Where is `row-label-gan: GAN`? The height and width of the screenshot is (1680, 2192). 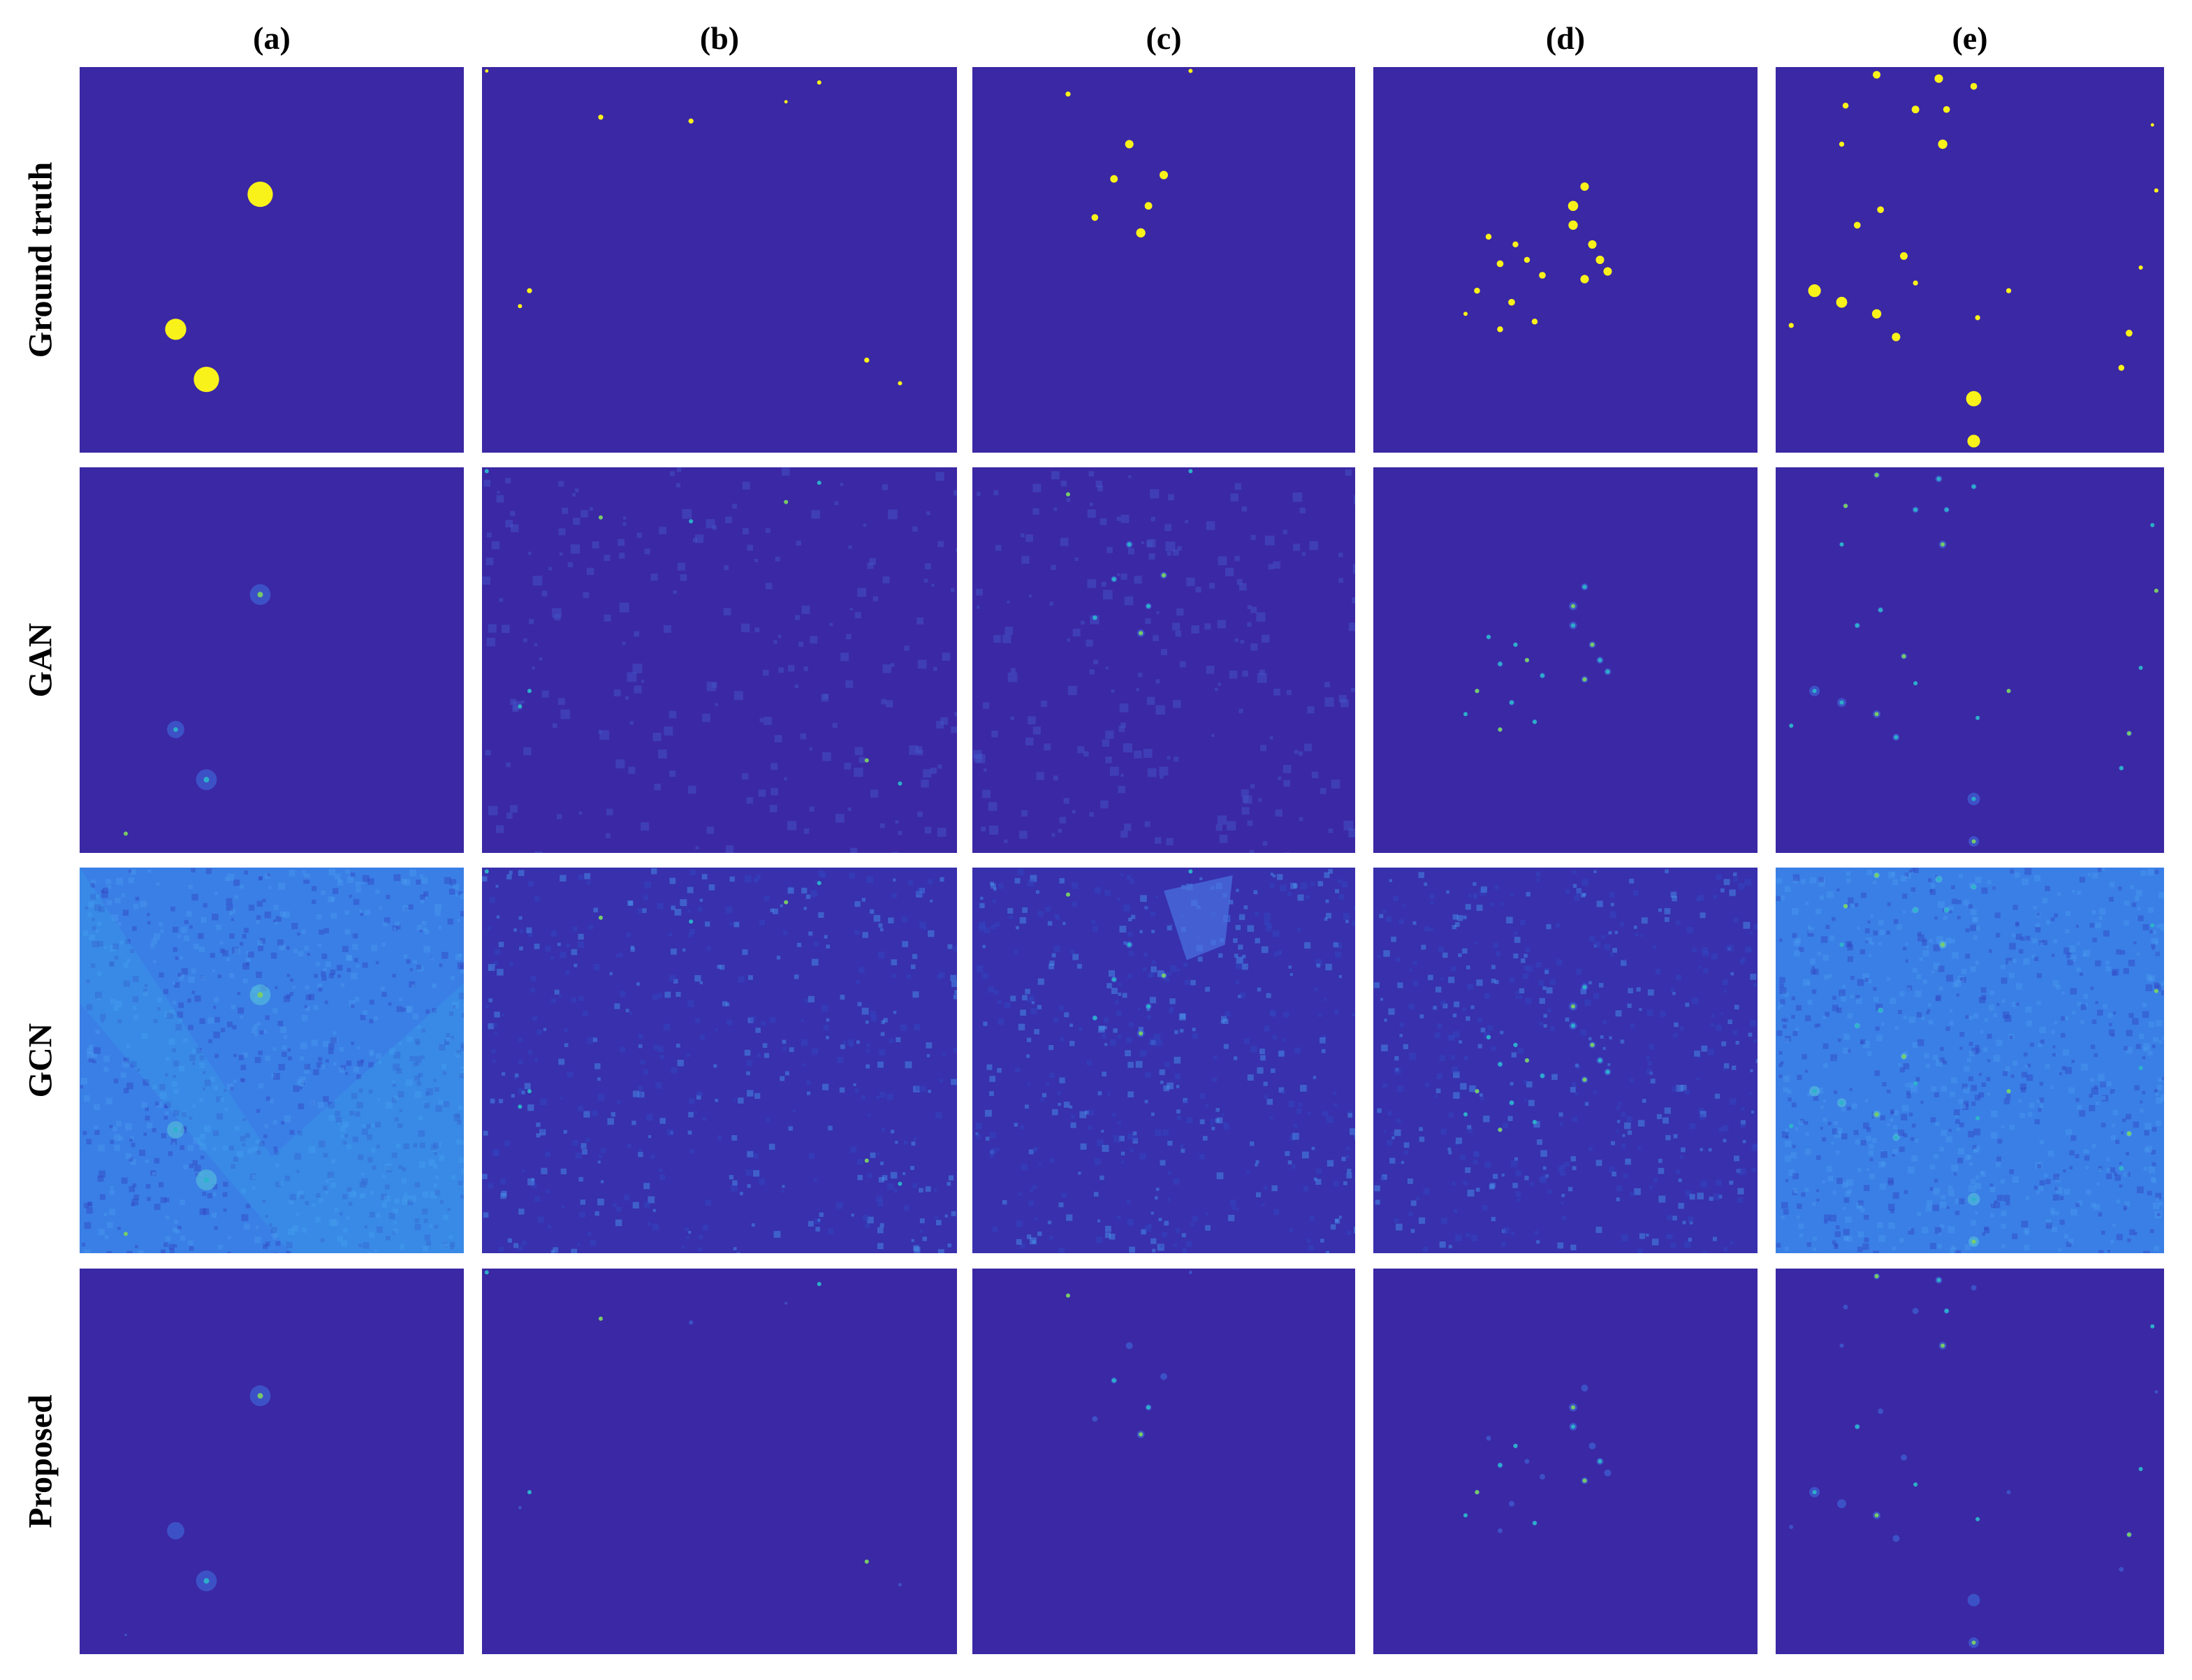
row-label-gan: GAN is located at coordinates (40, 660).